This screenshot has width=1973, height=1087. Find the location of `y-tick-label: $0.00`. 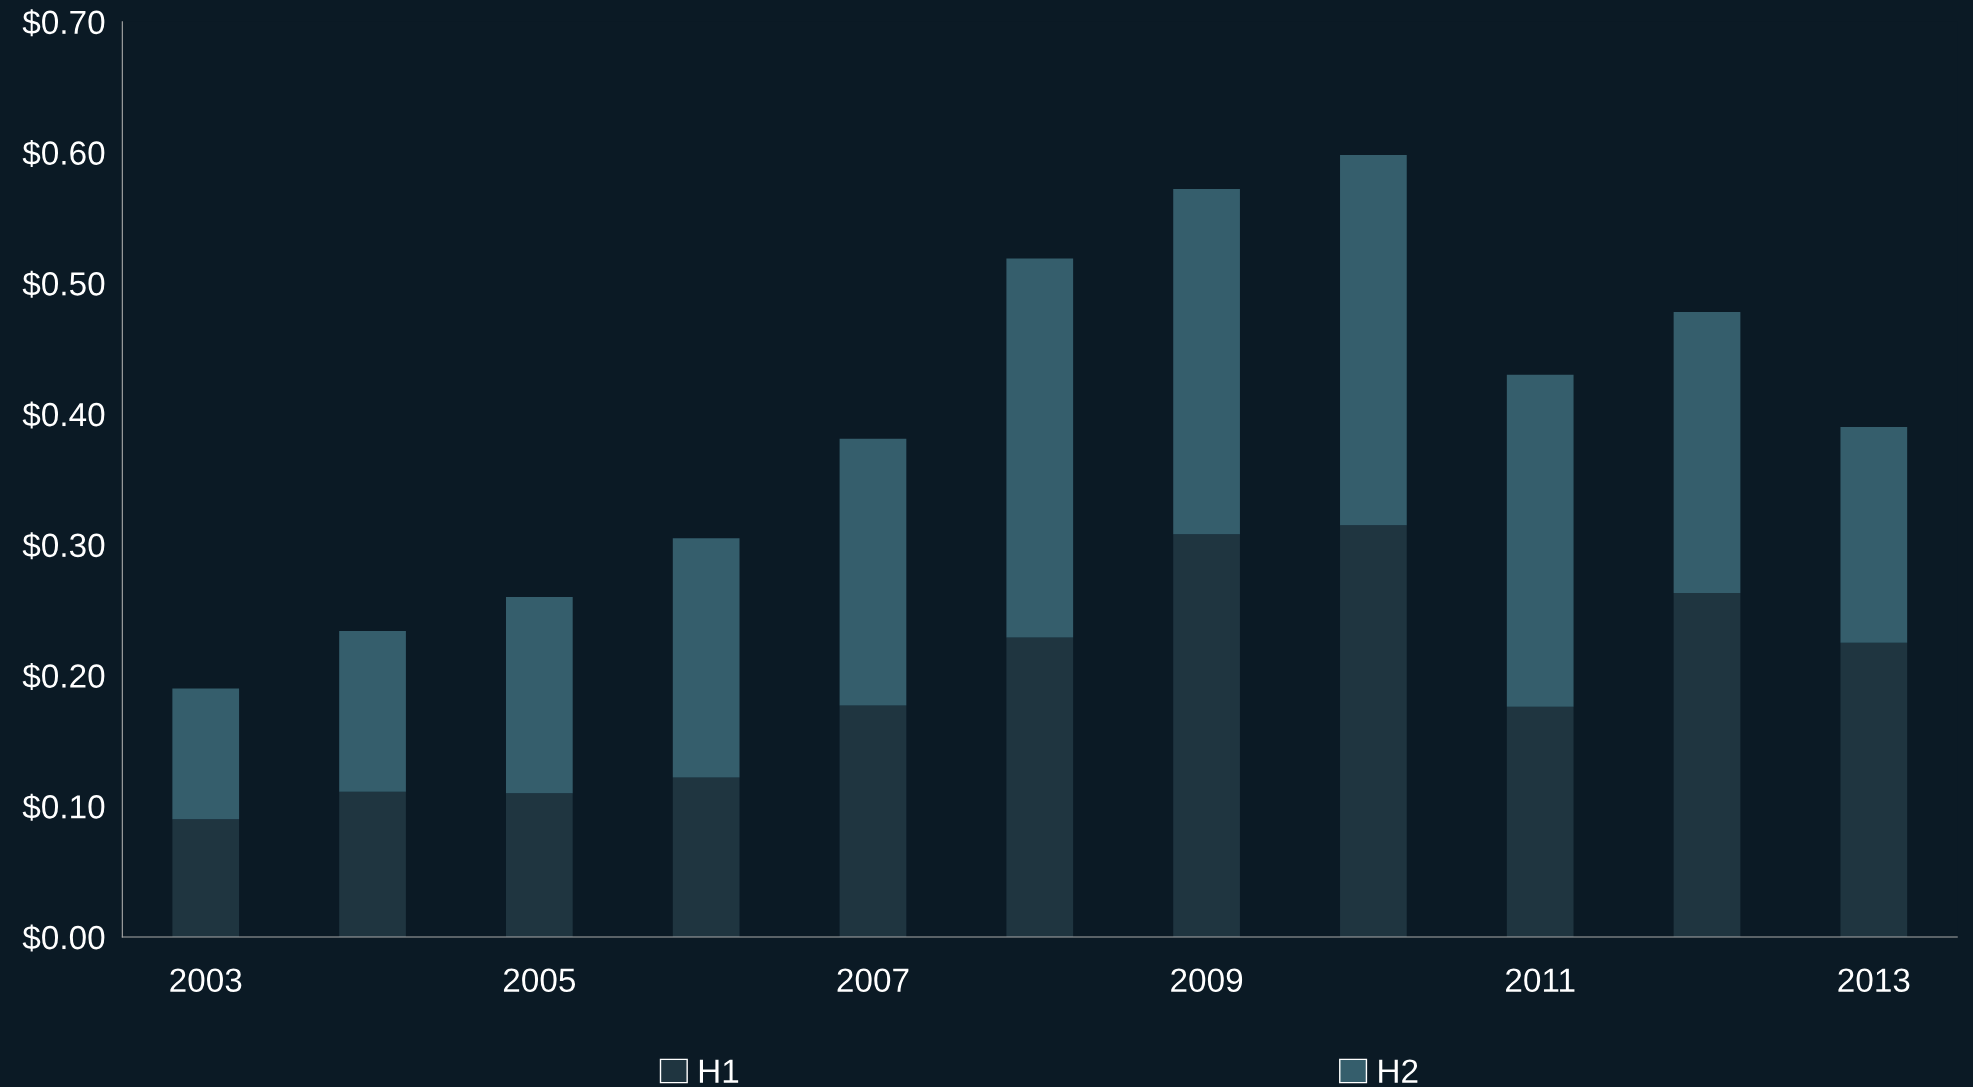

y-tick-label: $0.00 is located at coordinates (63, 938).